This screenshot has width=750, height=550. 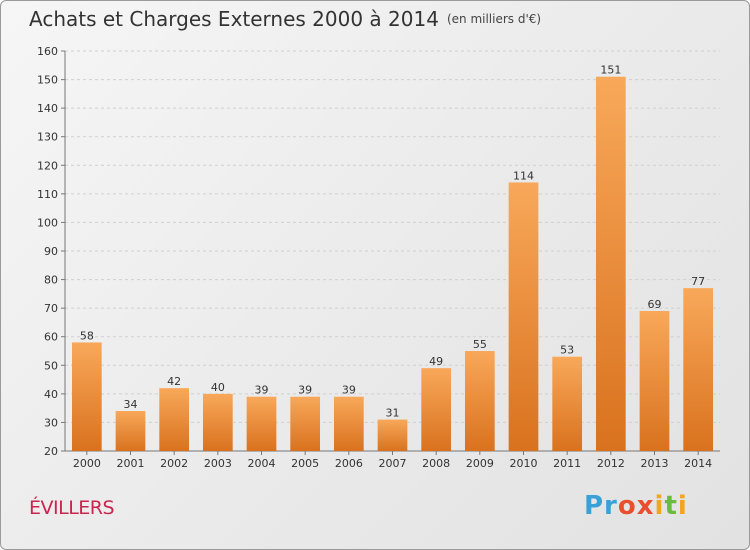 What do you see at coordinates (47, 80) in the screenshot?
I see `y-tick-label: 150` at bounding box center [47, 80].